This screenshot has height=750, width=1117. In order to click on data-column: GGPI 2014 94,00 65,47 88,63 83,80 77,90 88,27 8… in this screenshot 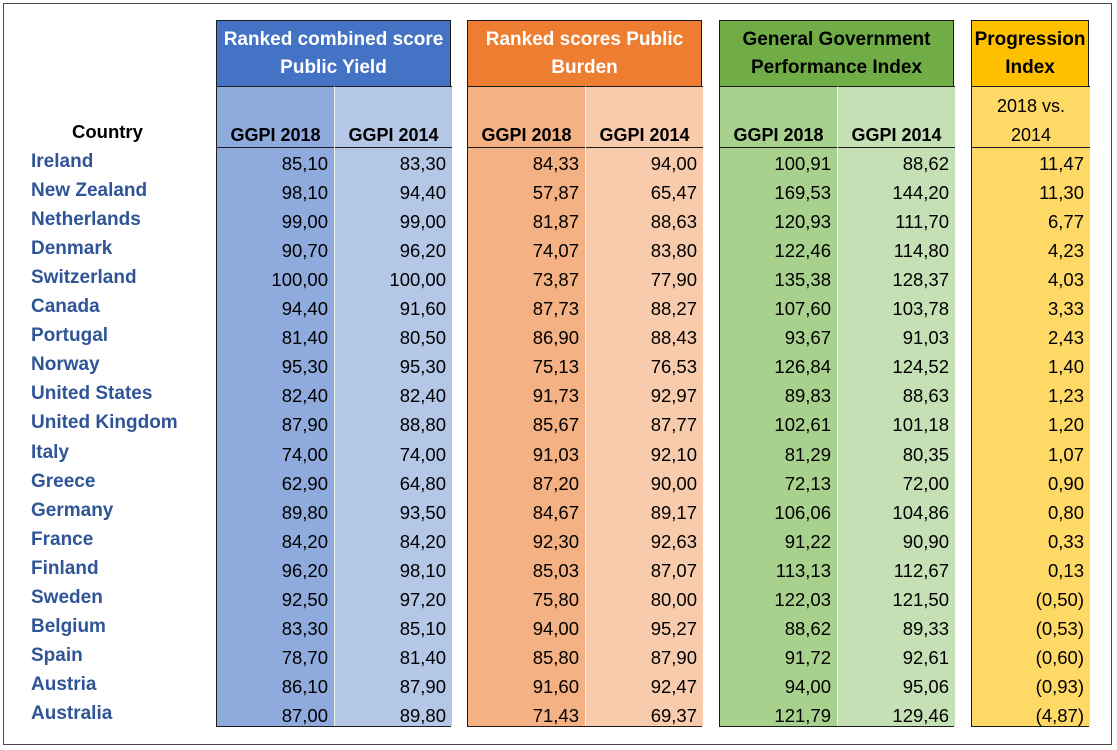, I will do `click(644, 406)`.